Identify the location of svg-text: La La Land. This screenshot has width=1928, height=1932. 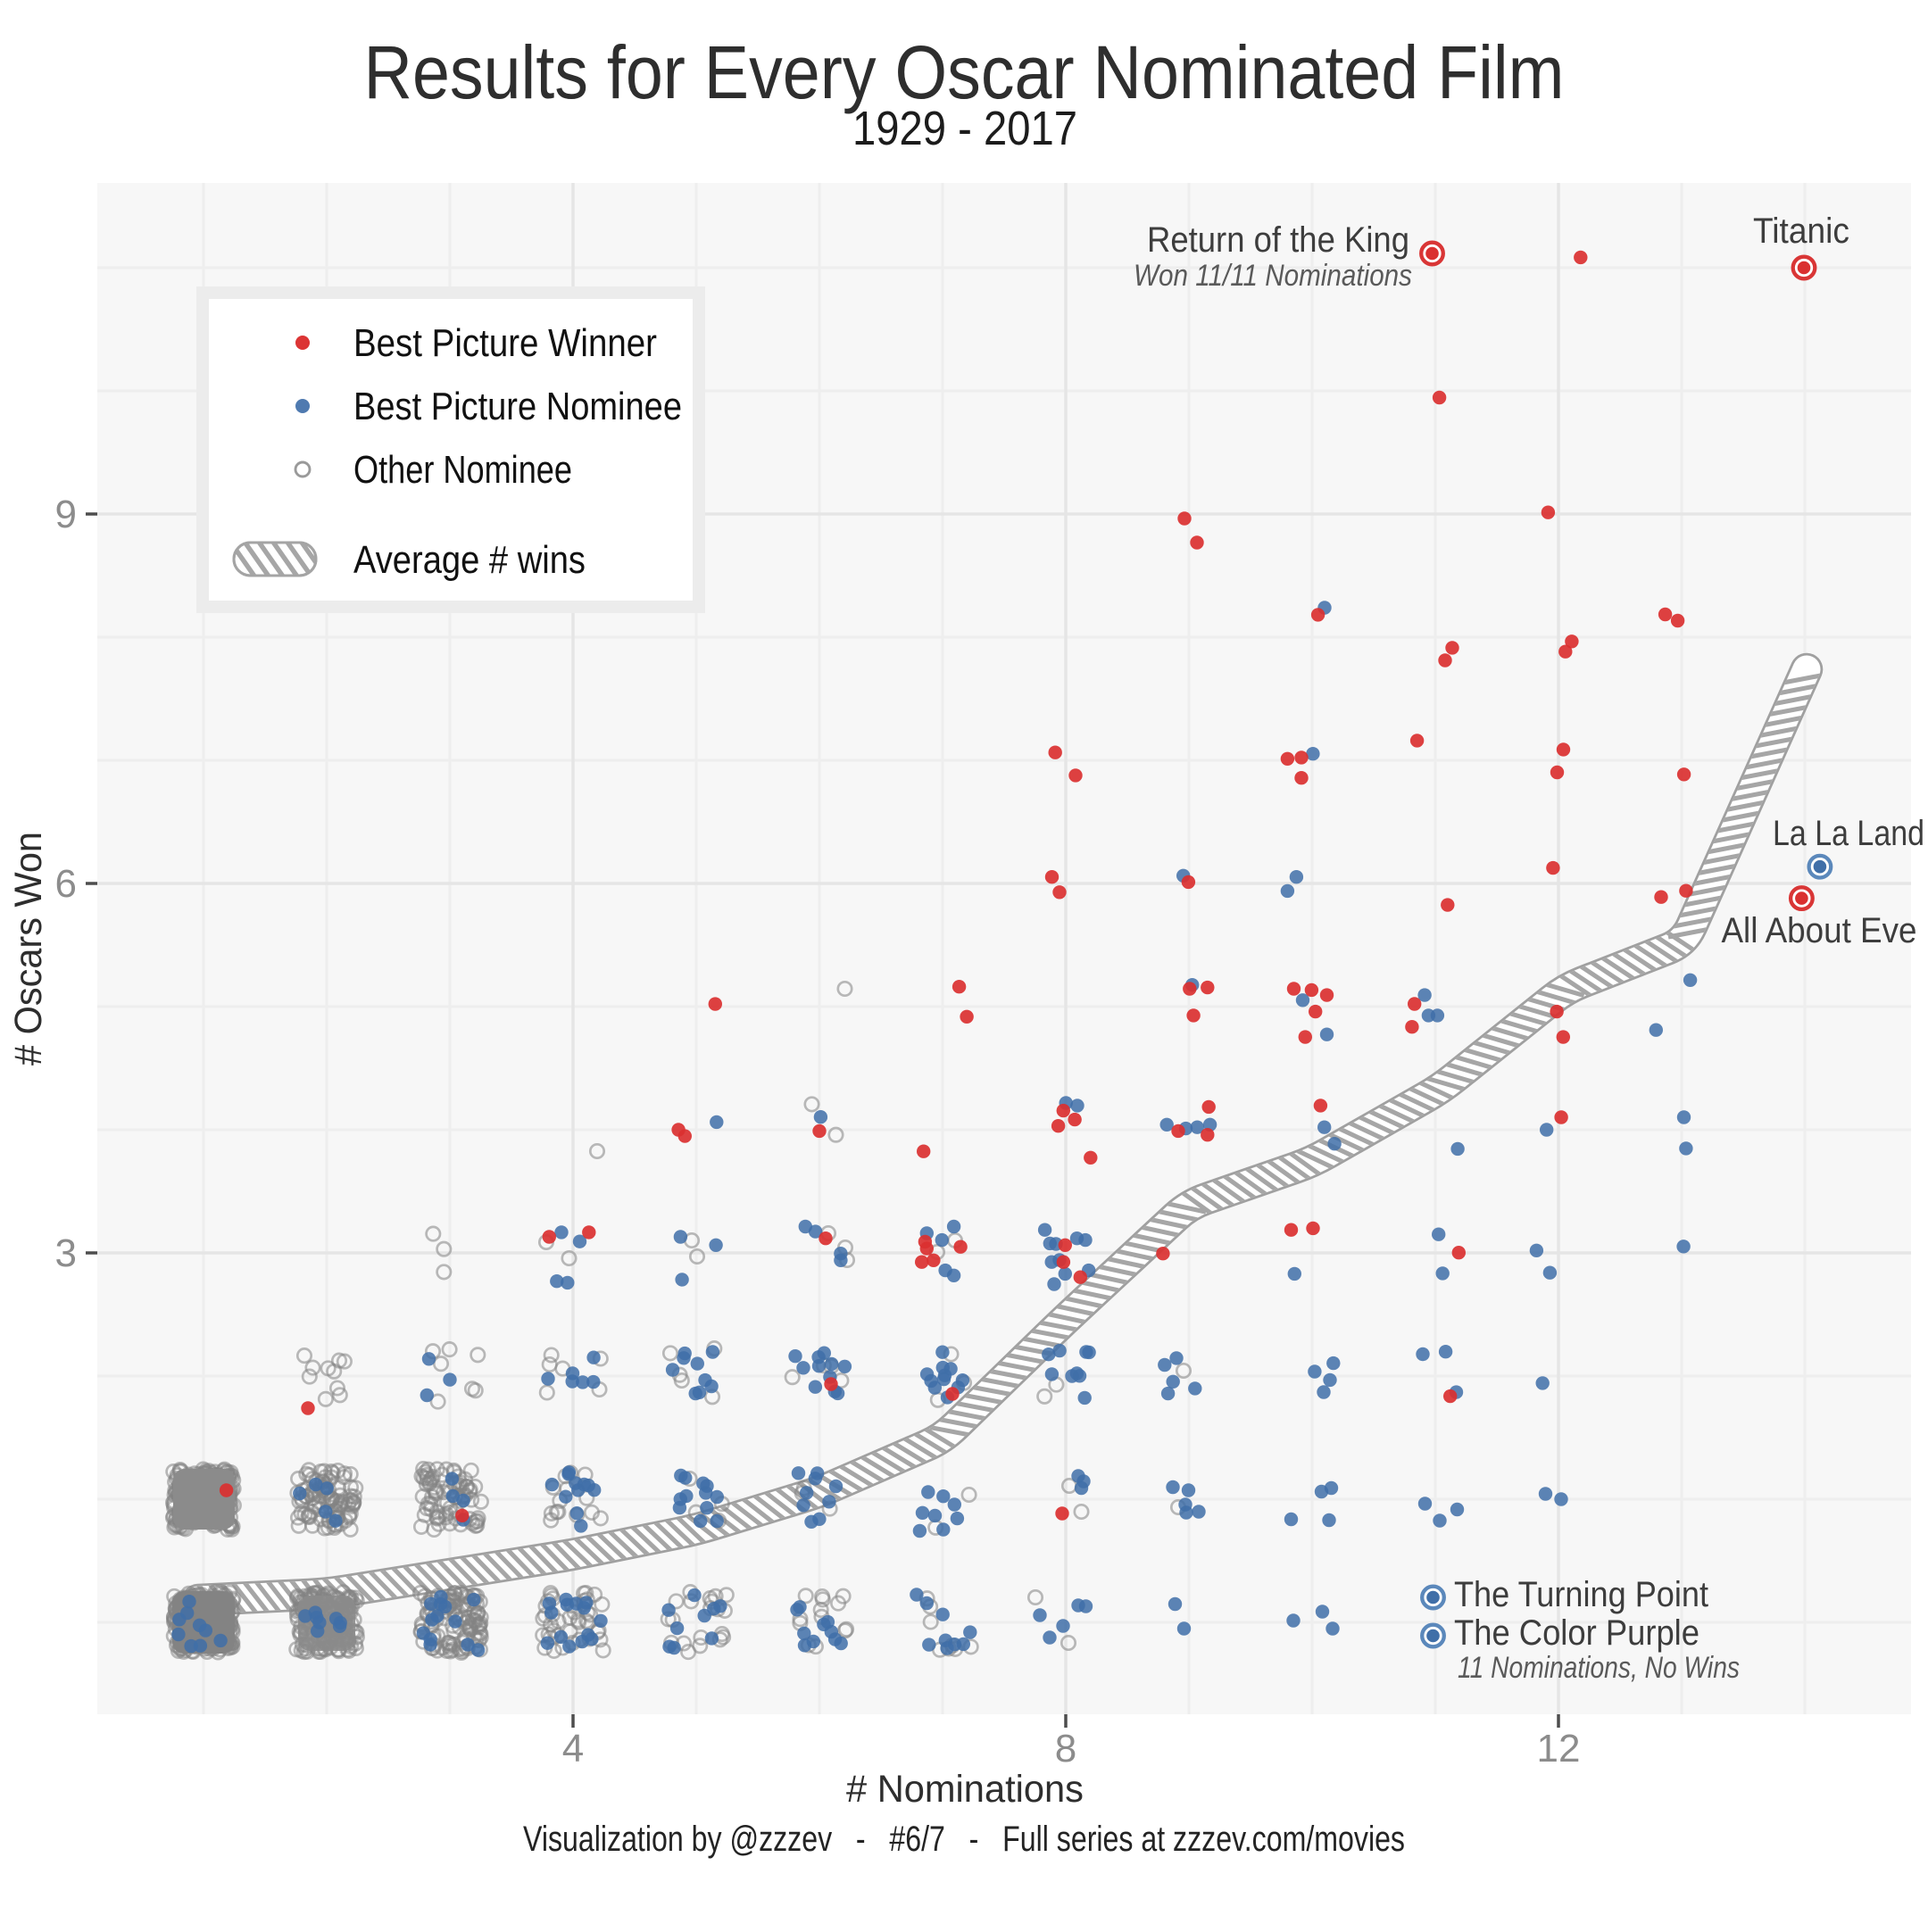
(1848, 833).